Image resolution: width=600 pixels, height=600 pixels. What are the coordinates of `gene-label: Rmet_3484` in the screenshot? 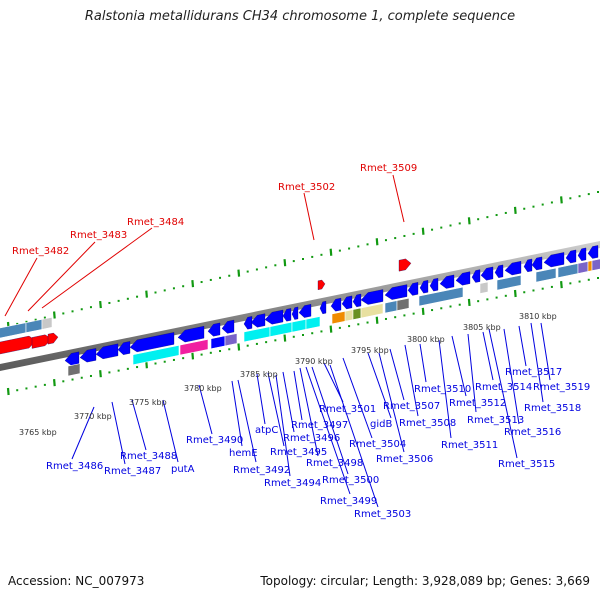 It's located at (155, 222).